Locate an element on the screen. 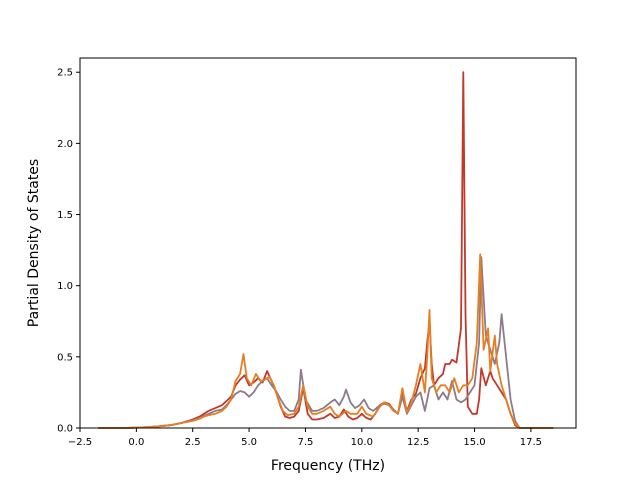 The image size is (640, 480). x-tick-label: 10.0 is located at coordinates (362, 442).